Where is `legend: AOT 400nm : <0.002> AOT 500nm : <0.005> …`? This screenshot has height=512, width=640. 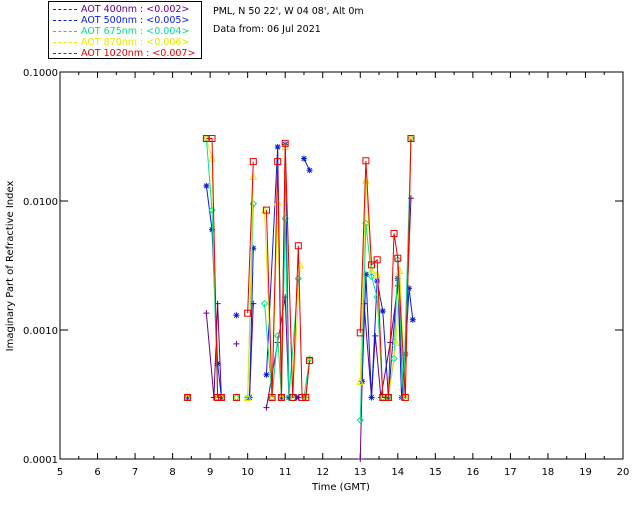 legend: AOT 400nm : <0.002> AOT 500nm : <0.005> … is located at coordinates (125, 30).